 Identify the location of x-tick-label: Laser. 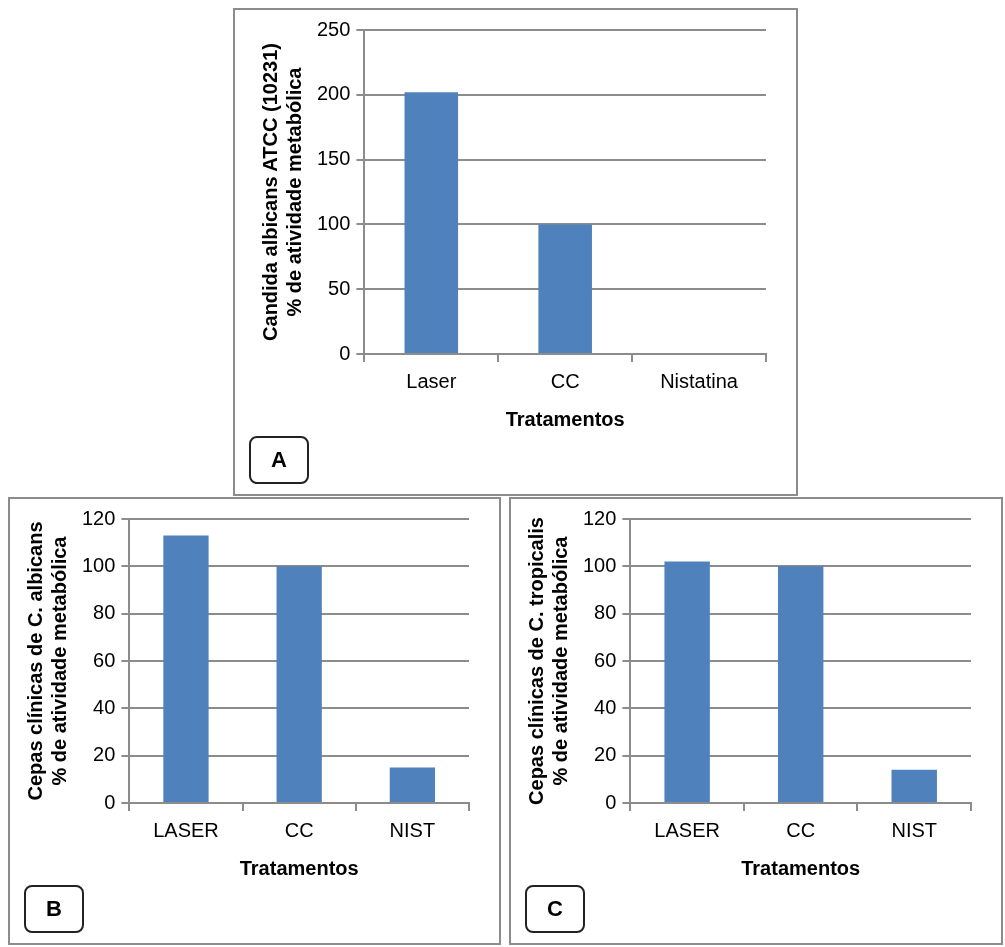
(431, 380).